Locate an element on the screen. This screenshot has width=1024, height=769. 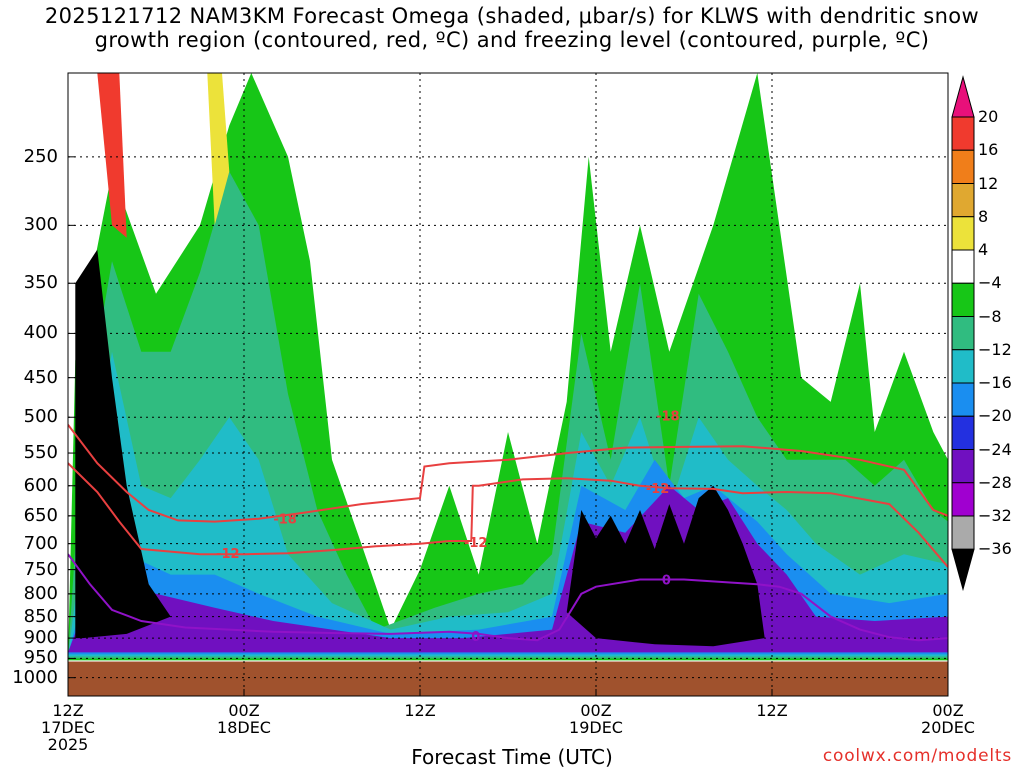
x-tick-label-line: 2025 is located at coordinates (68, 744).